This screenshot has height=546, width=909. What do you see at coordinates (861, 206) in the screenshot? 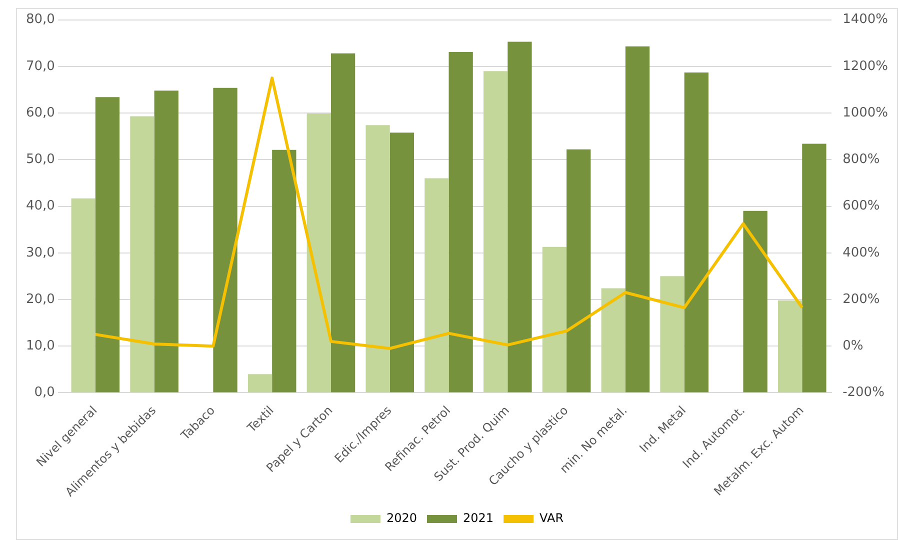
I see `y2-tick-label: 600%` at bounding box center [861, 206].